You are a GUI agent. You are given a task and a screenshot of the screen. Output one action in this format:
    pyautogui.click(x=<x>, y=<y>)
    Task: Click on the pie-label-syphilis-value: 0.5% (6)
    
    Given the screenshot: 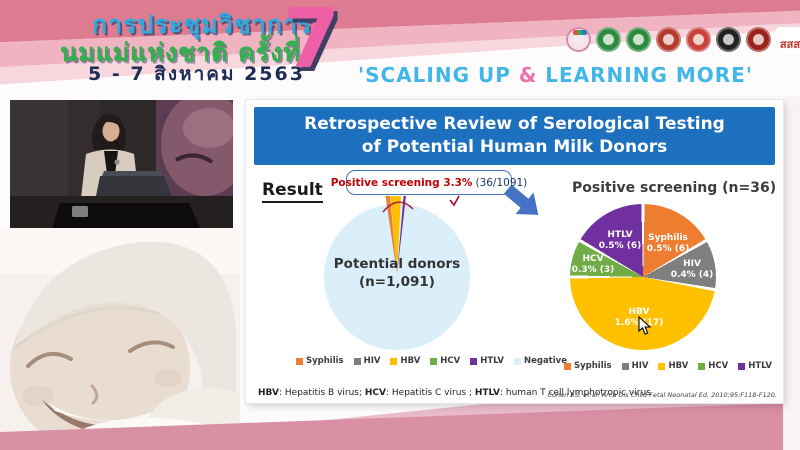 What is the action you would take?
    pyautogui.click(x=668, y=249)
    